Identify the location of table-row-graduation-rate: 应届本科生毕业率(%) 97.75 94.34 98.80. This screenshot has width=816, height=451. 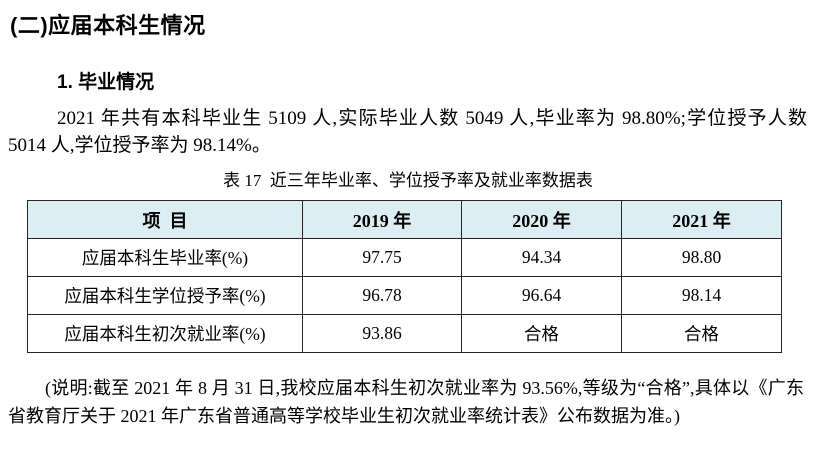
(404, 257).